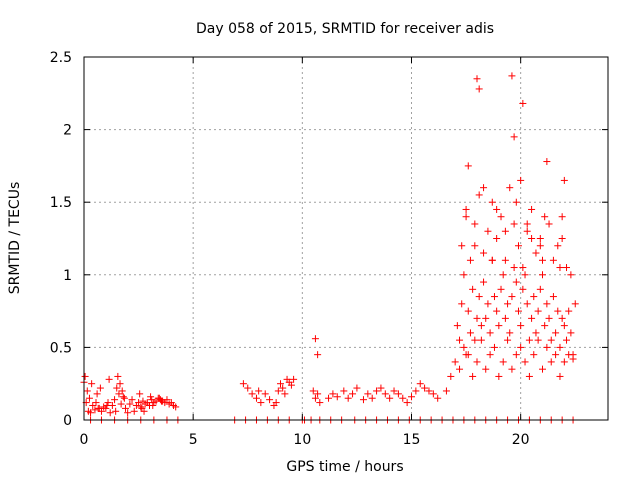 The height and width of the screenshot is (480, 640). What do you see at coordinates (61, 58) in the screenshot?
I see `y-tick-label: 2.5` at bounding box center [61, 58].